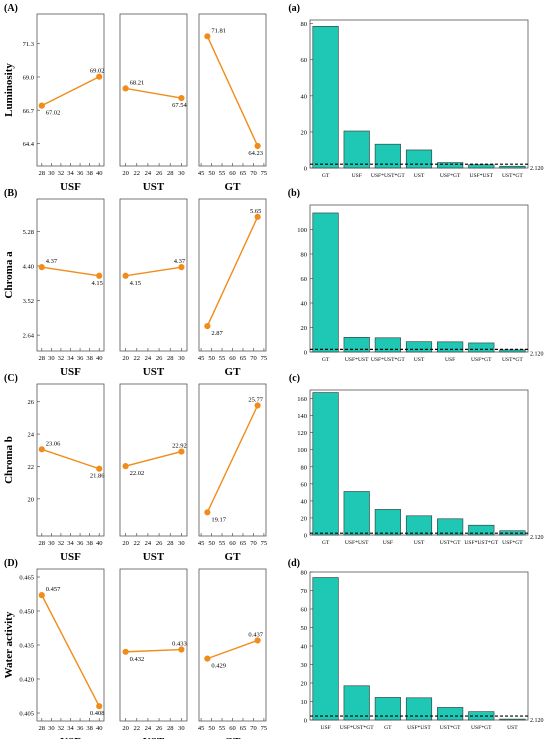 This screenshot has height=739, width=550. Describe the element at coordinates (179, 446) in the screenshot. I see `data-label: 22.92` at that location.